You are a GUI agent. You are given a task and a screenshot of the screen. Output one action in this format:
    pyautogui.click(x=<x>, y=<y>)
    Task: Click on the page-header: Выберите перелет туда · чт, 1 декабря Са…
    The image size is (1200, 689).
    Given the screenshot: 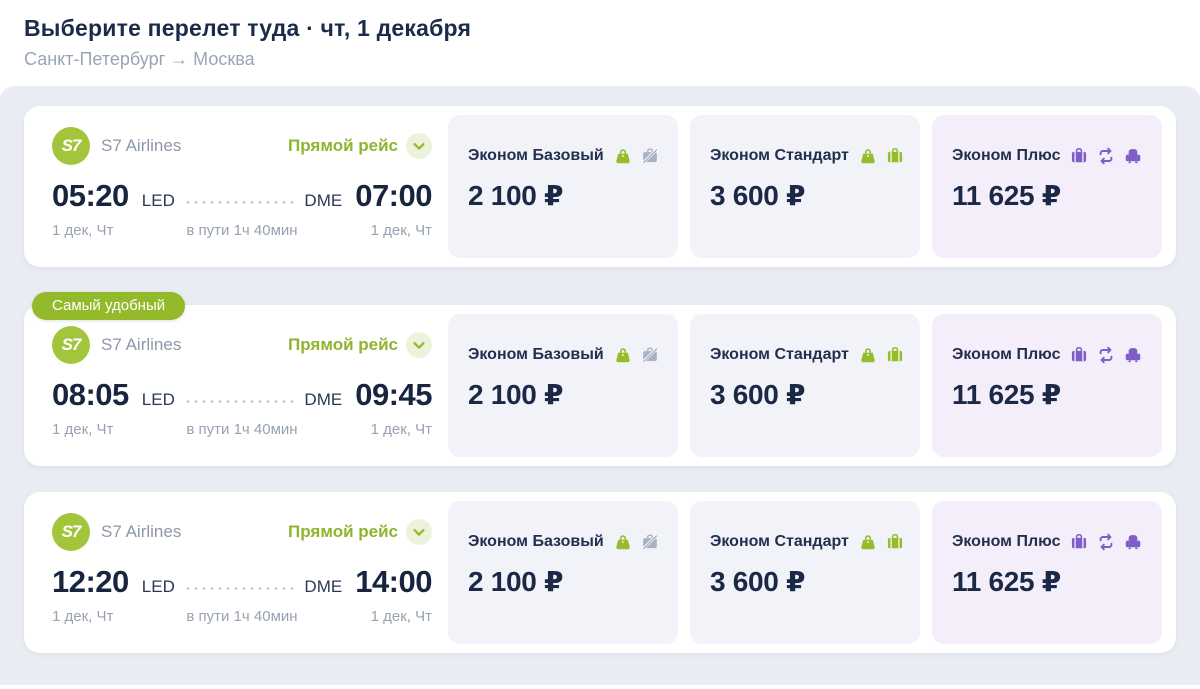 What is the action you would take?
    pyautogui.click(x=600, y=43)
    